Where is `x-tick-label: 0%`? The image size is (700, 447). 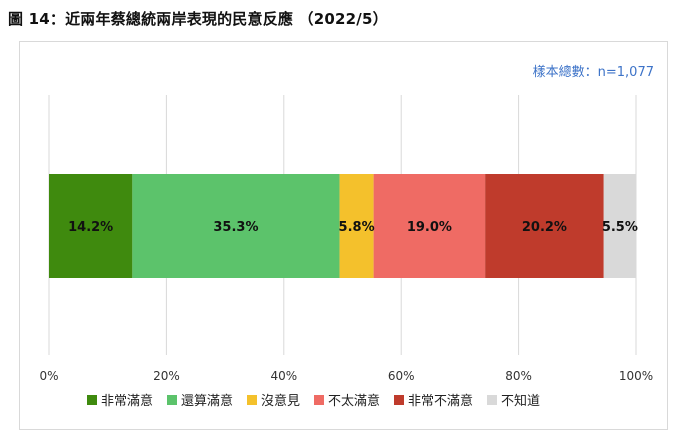 x-tick-label: 0% is located at coordinates (48, 376).